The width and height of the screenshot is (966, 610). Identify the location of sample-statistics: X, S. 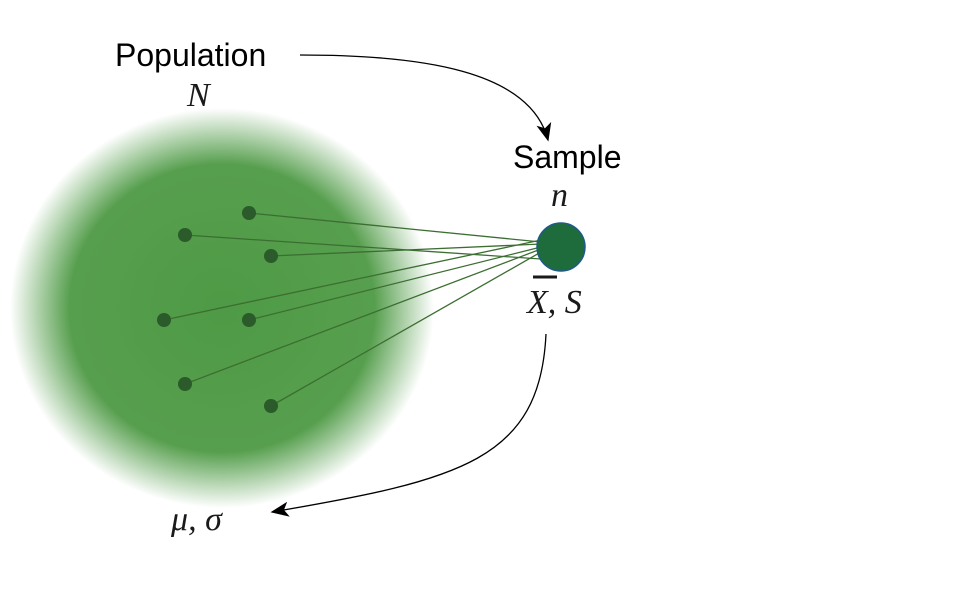
(553, 302).